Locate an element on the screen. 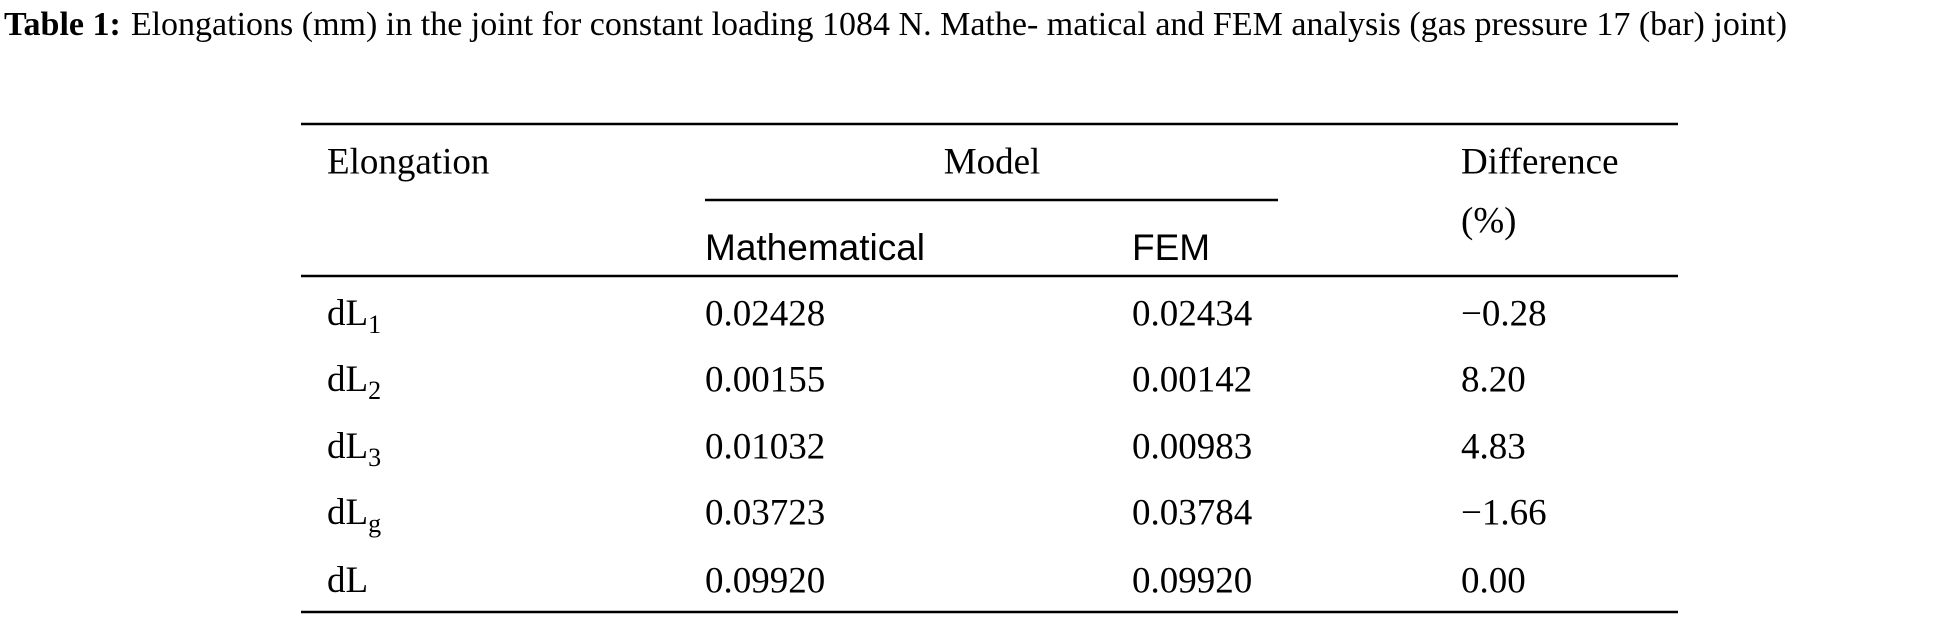  cell: 0.00983 is located at coordinates (1192, 446).